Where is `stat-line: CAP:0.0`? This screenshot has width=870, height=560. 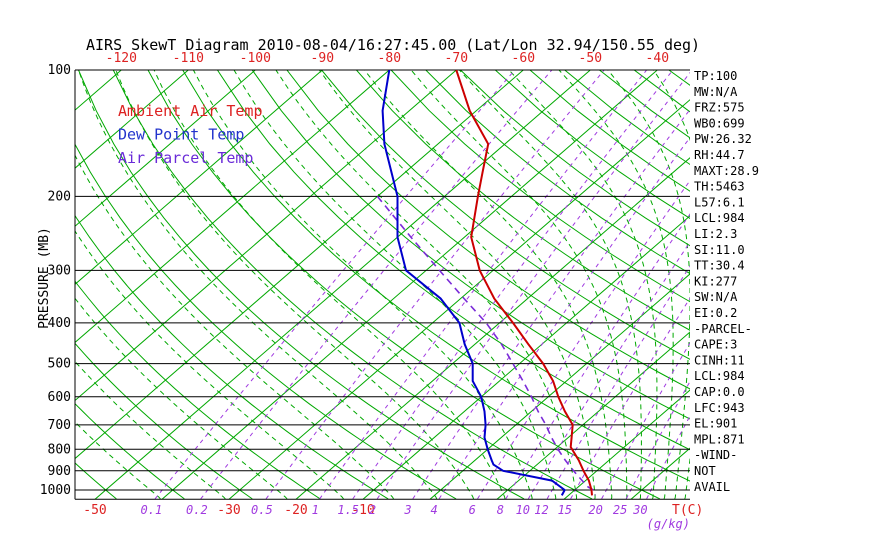 stat-line: CAP:0.0 is located at coordinates (719, 392).